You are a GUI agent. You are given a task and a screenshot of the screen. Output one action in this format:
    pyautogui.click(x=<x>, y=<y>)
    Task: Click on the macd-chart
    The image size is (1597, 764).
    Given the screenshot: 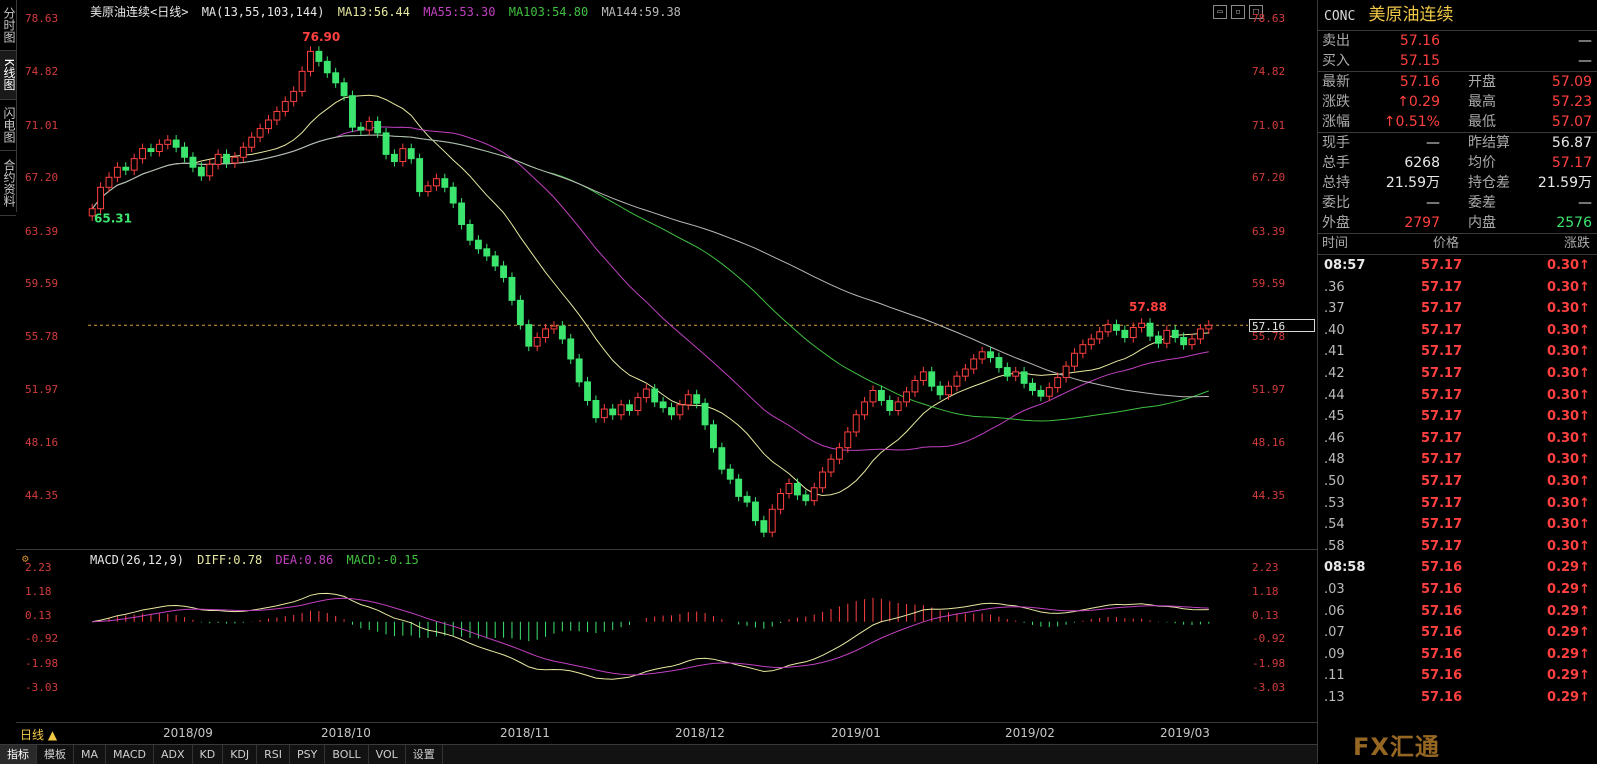 What is the action you would take?
    pyautogui.click(x=668, y=640)
    